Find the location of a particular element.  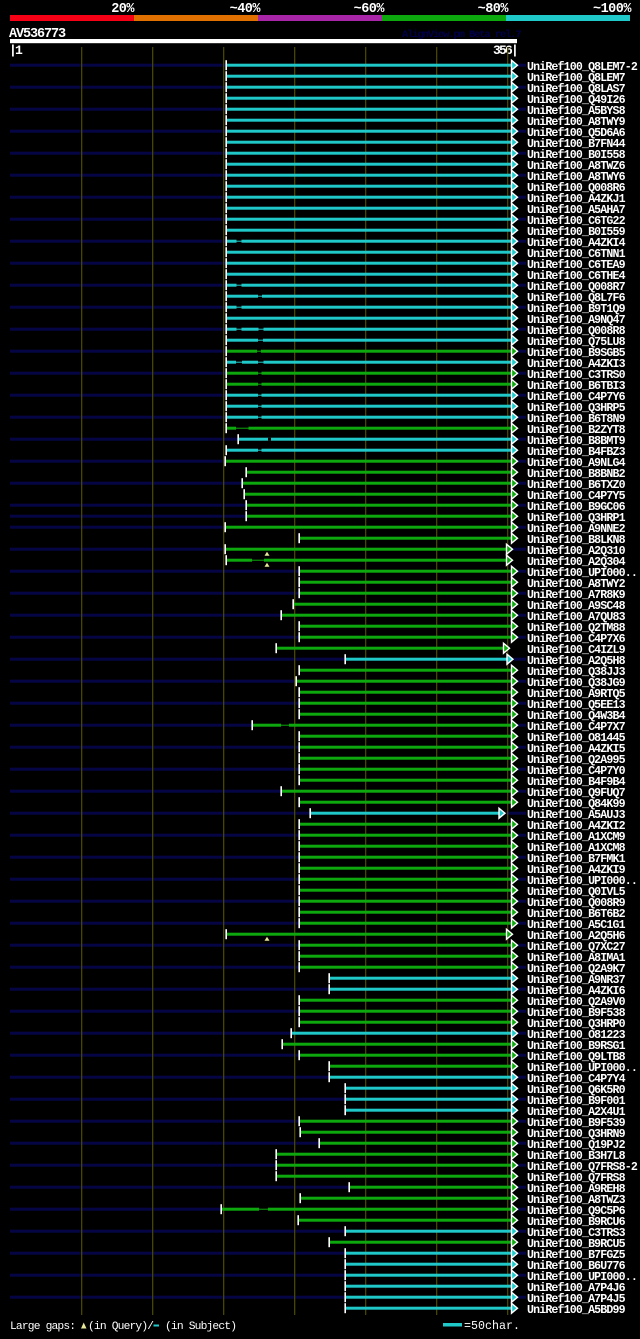

svg-text: UniRef100_Q75LU8 is located at coordinates (576, 342).